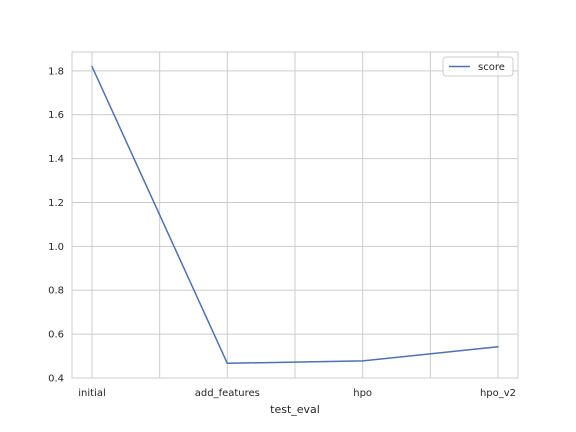 The image size is (576, 432). What do you see at coordinates (56, 71) in the screenshot?
I see `y-tick-label: 1.8` at bounding box center [56, 71].